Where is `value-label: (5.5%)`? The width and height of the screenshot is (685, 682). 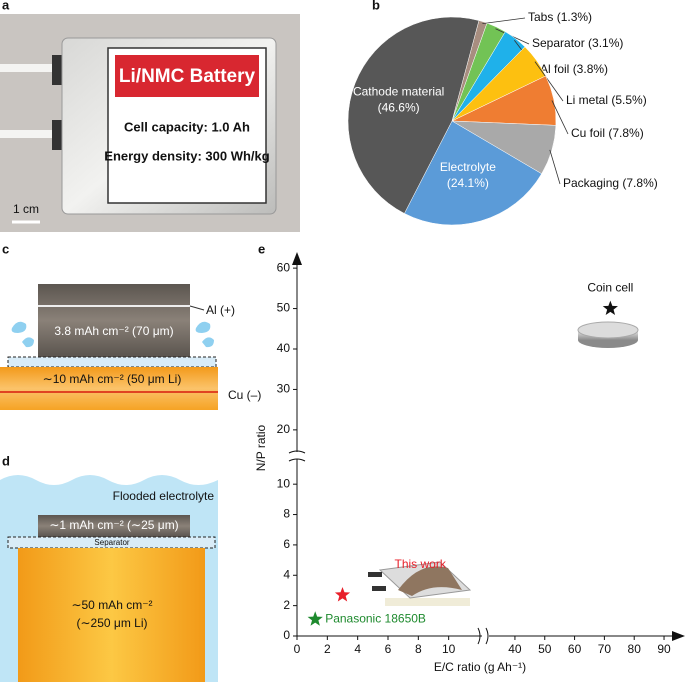 value-label: (5.5%) is located at coordinates (628, 100).